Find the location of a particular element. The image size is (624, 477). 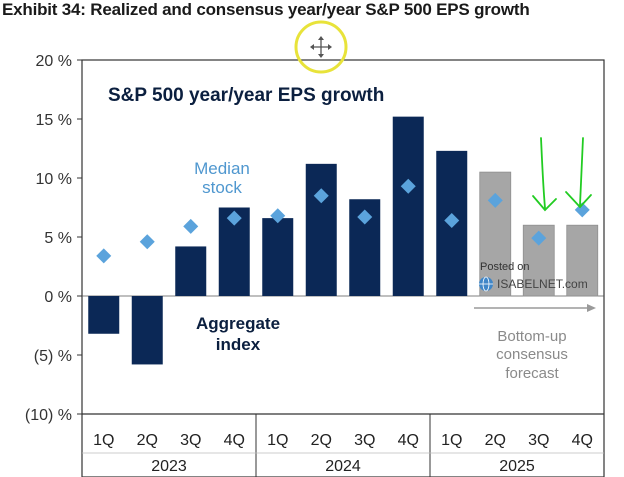

y-tick-label: 10 % is located at coordinates (54, 179).